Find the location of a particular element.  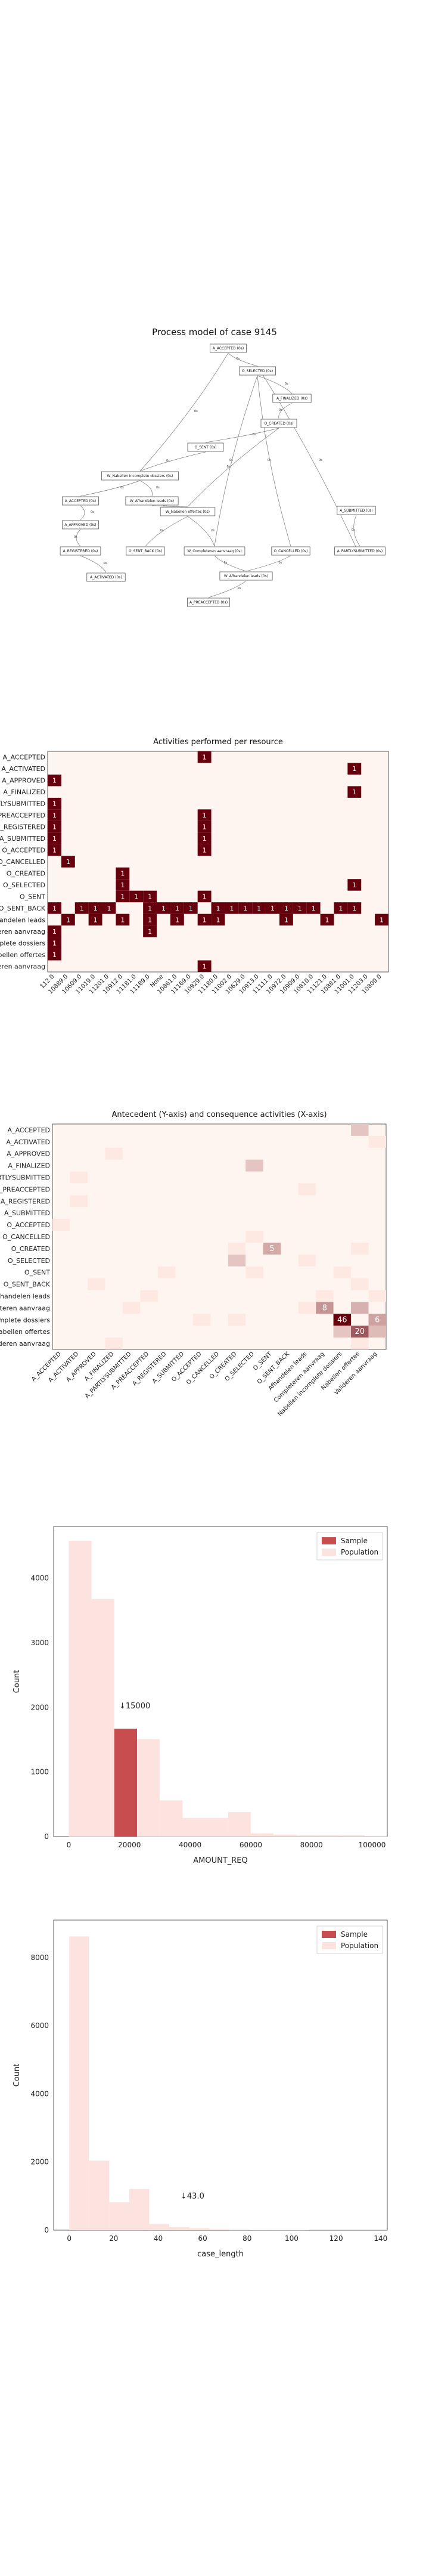

heatmap-row-label: Nabellen offertes is located at coordinates (22, 955).